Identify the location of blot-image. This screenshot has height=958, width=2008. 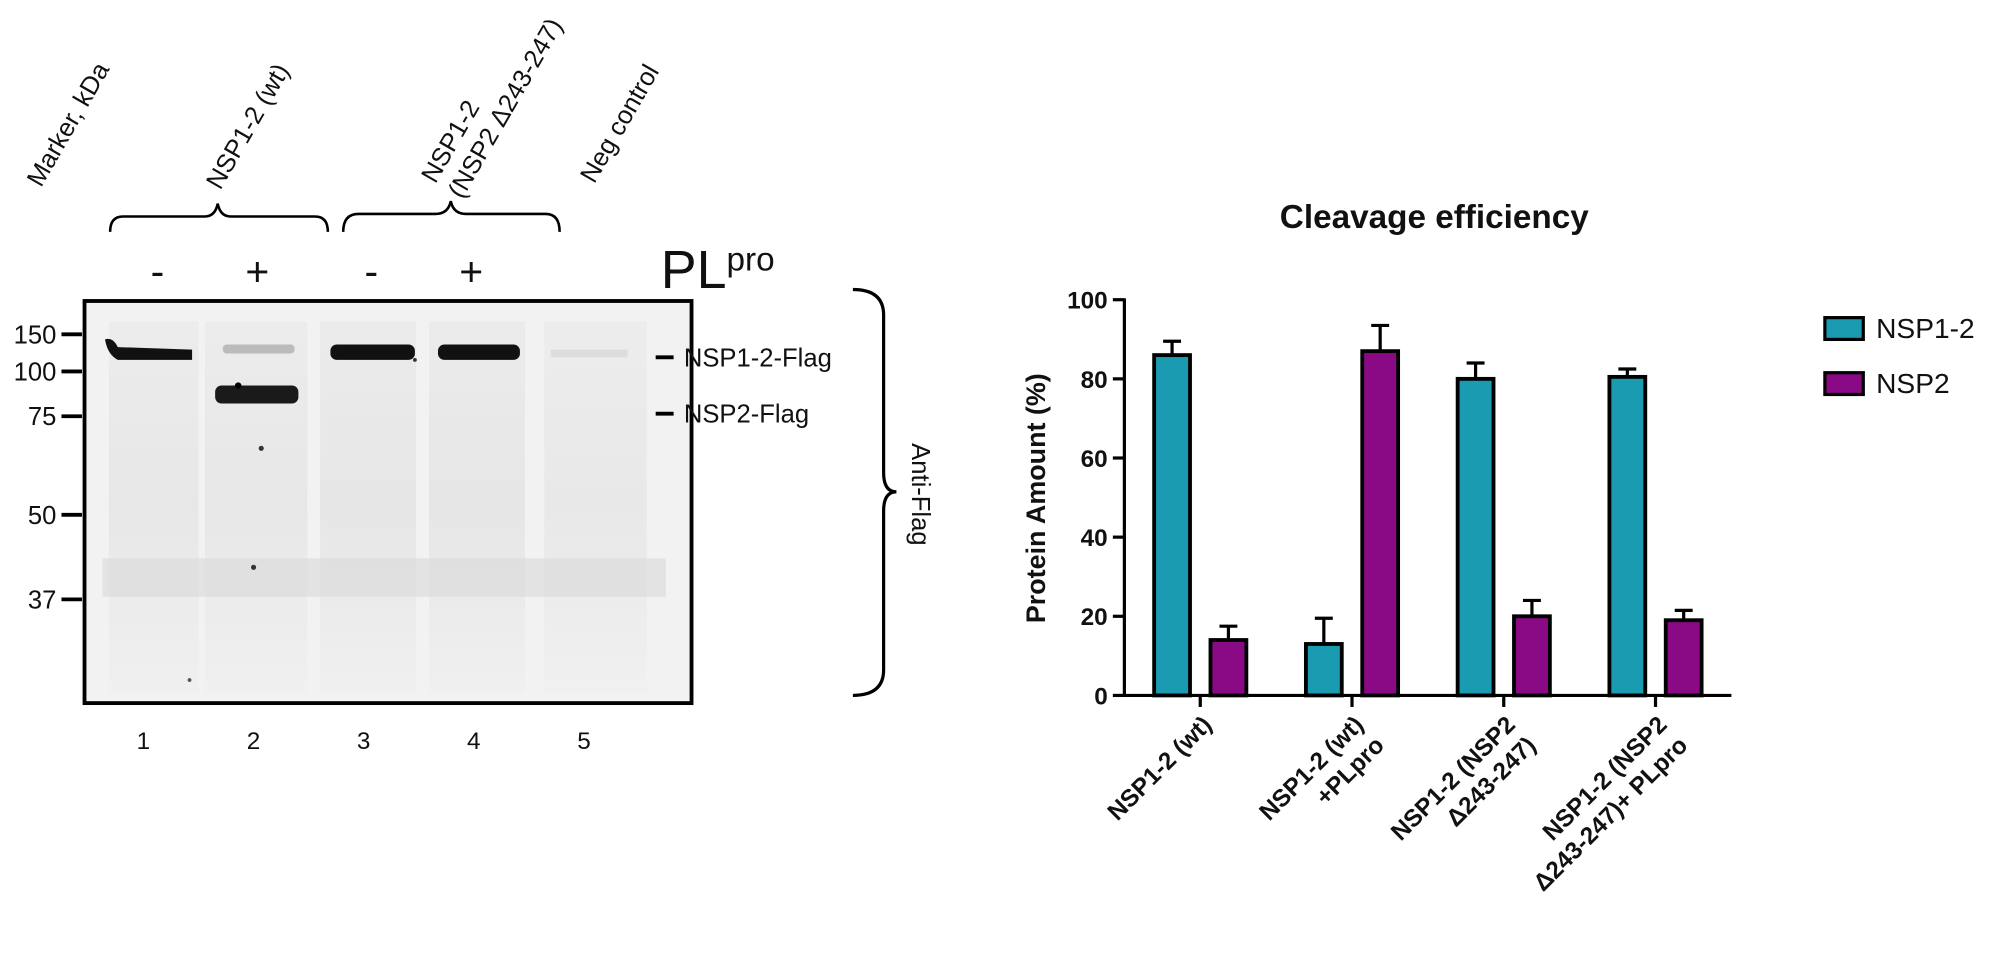
(388, 502).